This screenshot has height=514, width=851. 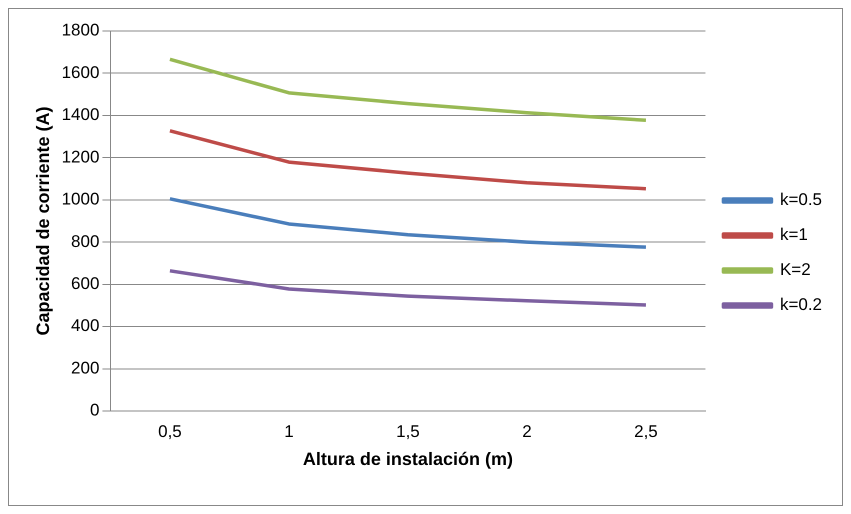 I want to click on x-tick-label: 2,5, so click(x=646, y=431).